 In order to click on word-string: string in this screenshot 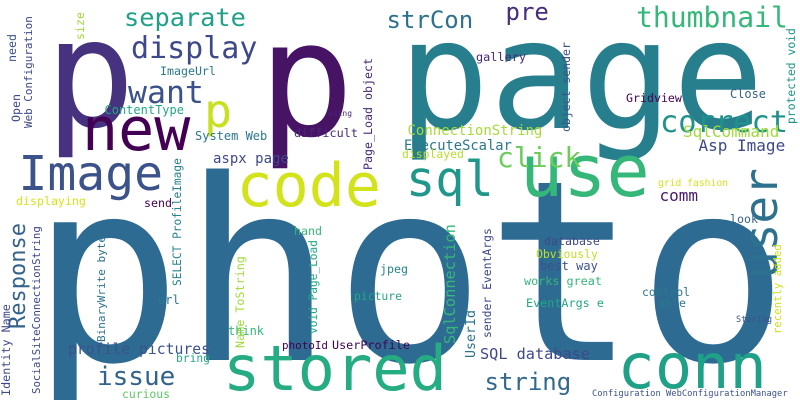, I will do `click(528, 382)`.